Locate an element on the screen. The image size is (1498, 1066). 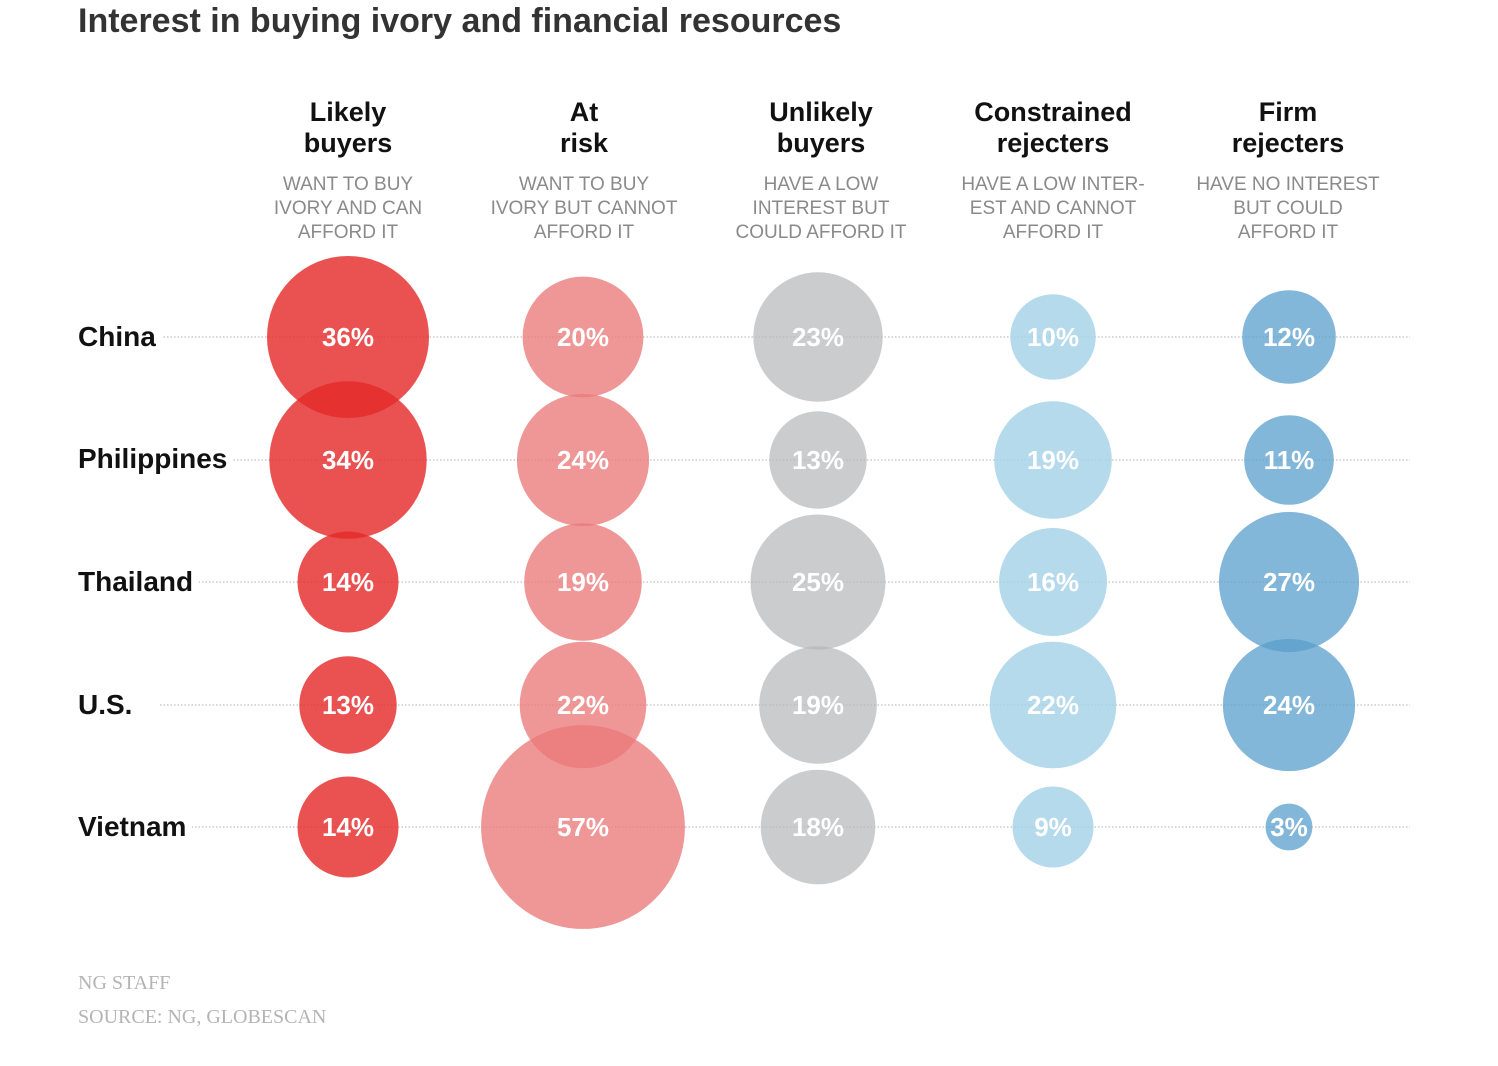
bubble-us-constrained-rejecters is located at coordinates (1053, 705).